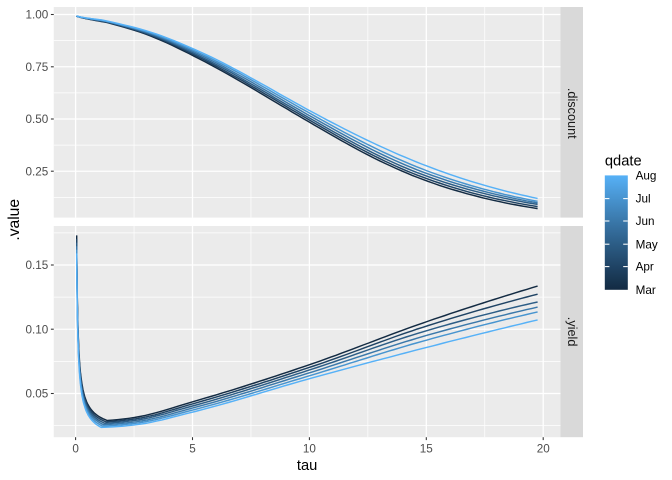  What do you see at coordinates (192, 448) in the screenshot?
I see `svg-text: 5` at bounding box center [192, 448].